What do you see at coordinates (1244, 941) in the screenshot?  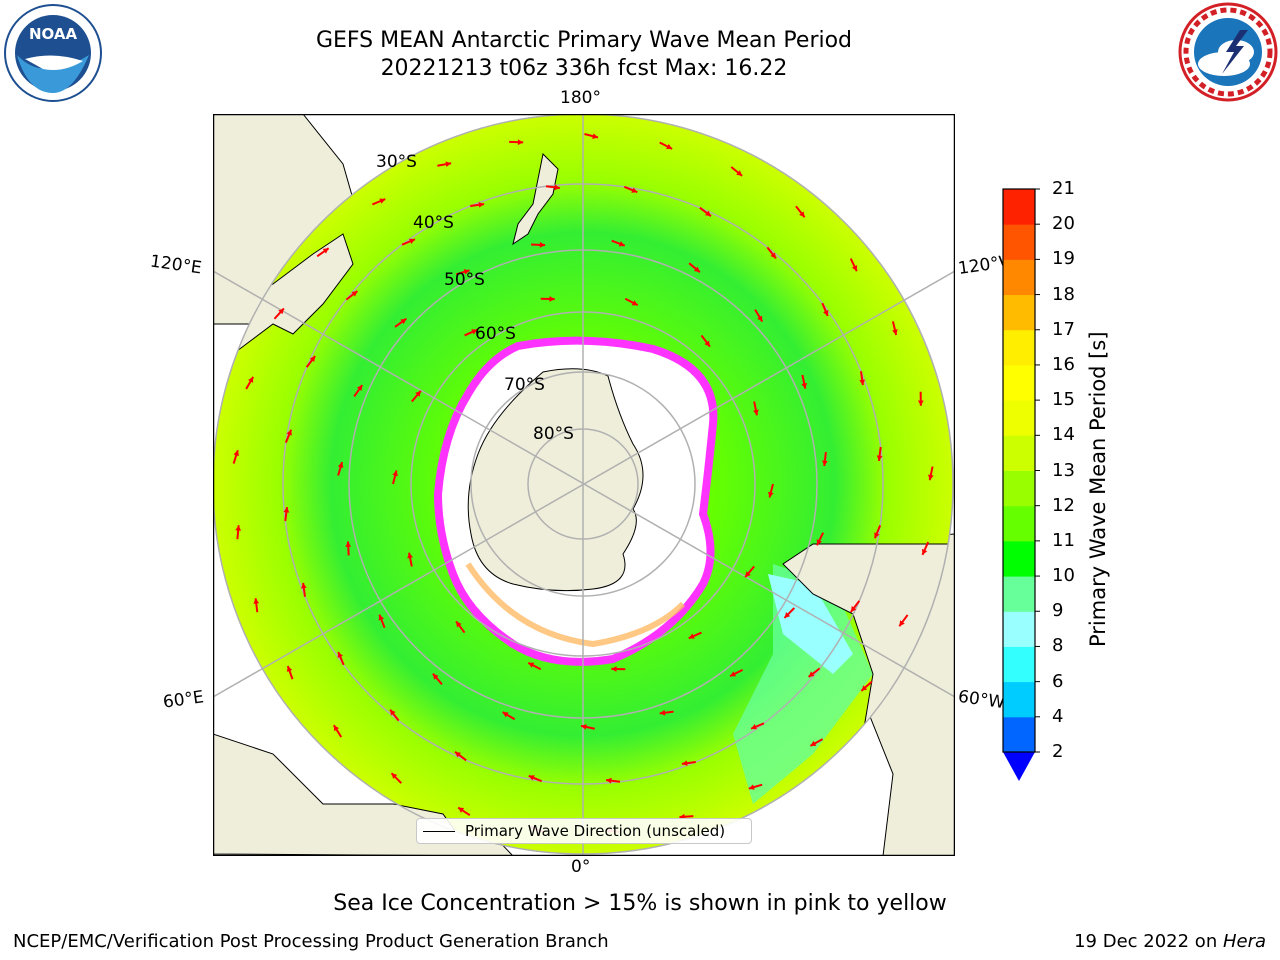 I see `footer-host: Hera` at bounding box center [1244, 941].